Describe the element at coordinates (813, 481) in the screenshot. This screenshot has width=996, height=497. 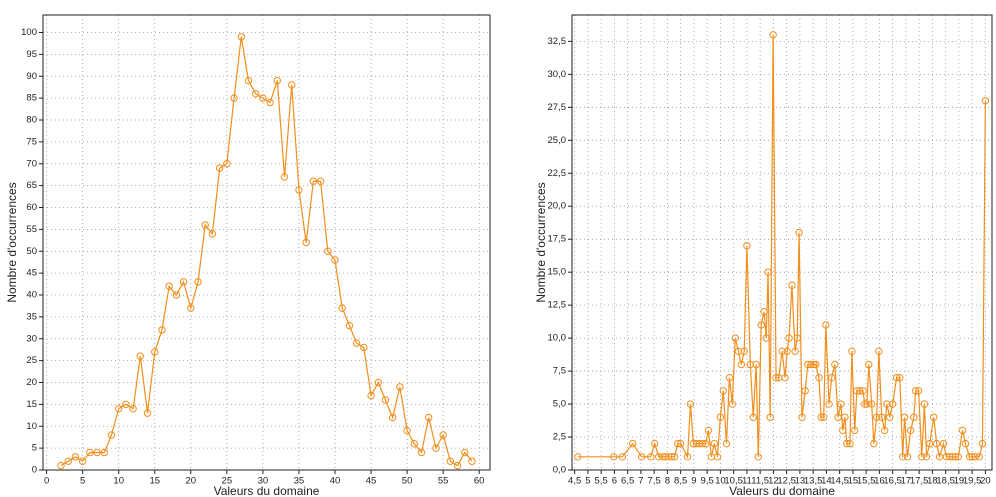
I see `x-tick-label: 13,5` at that location.